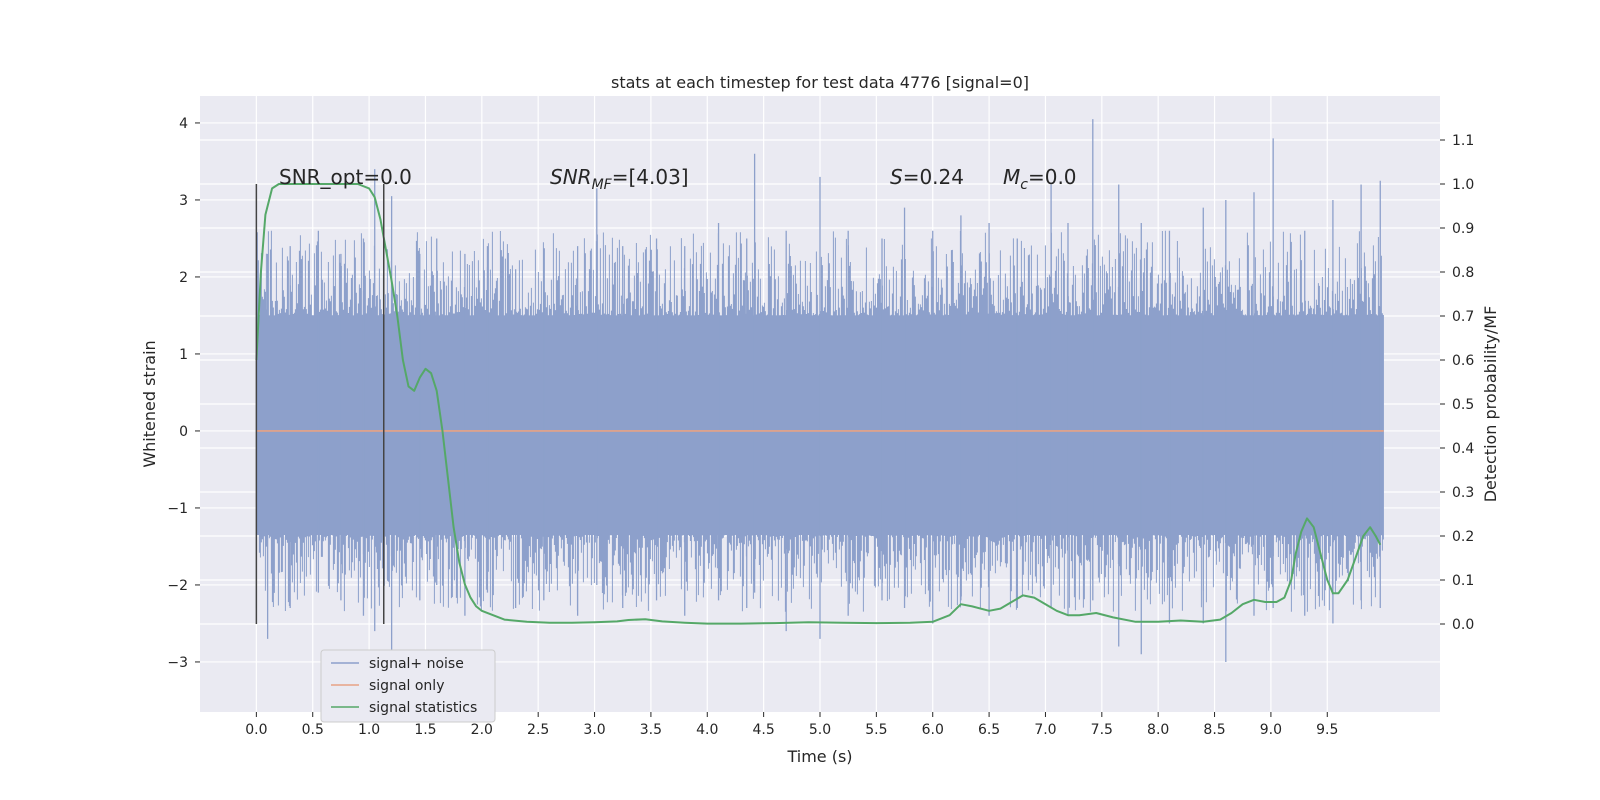 This screenshot has width=1600, height=800. Describe the element at coordinates (345, 177) in the screenshot. I see `annotation-snr-opt: SNR_opt=0.0` at that location.